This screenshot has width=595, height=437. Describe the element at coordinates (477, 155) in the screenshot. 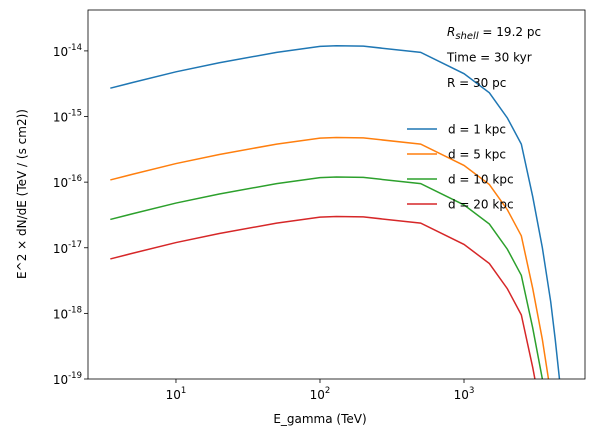

I see `legend-label: d = 5 kpc` at that location.